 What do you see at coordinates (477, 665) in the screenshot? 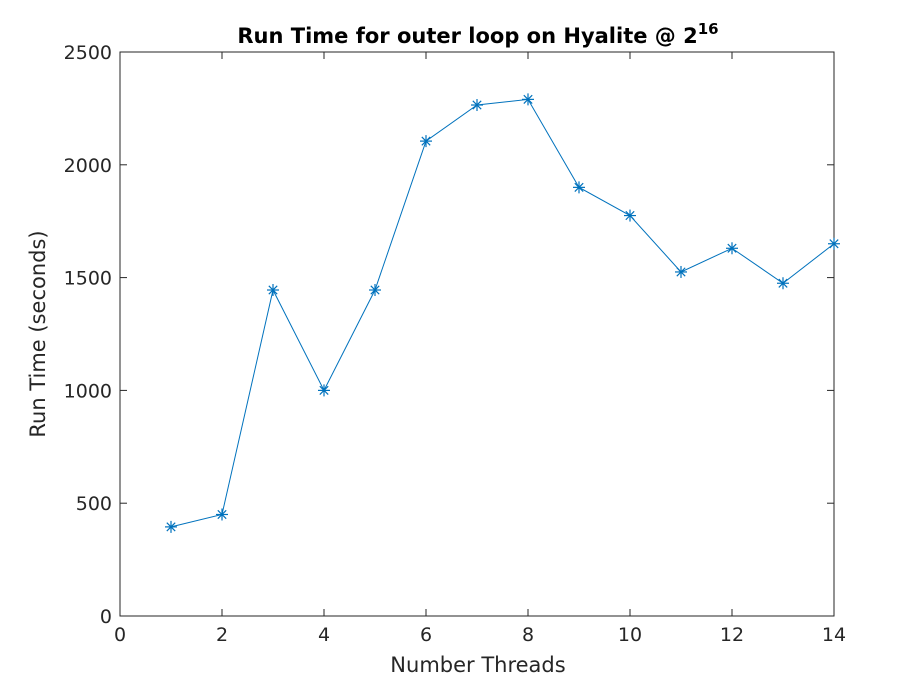
I see `x-axis-label: Number Threads` at bounding box center [477, 665].